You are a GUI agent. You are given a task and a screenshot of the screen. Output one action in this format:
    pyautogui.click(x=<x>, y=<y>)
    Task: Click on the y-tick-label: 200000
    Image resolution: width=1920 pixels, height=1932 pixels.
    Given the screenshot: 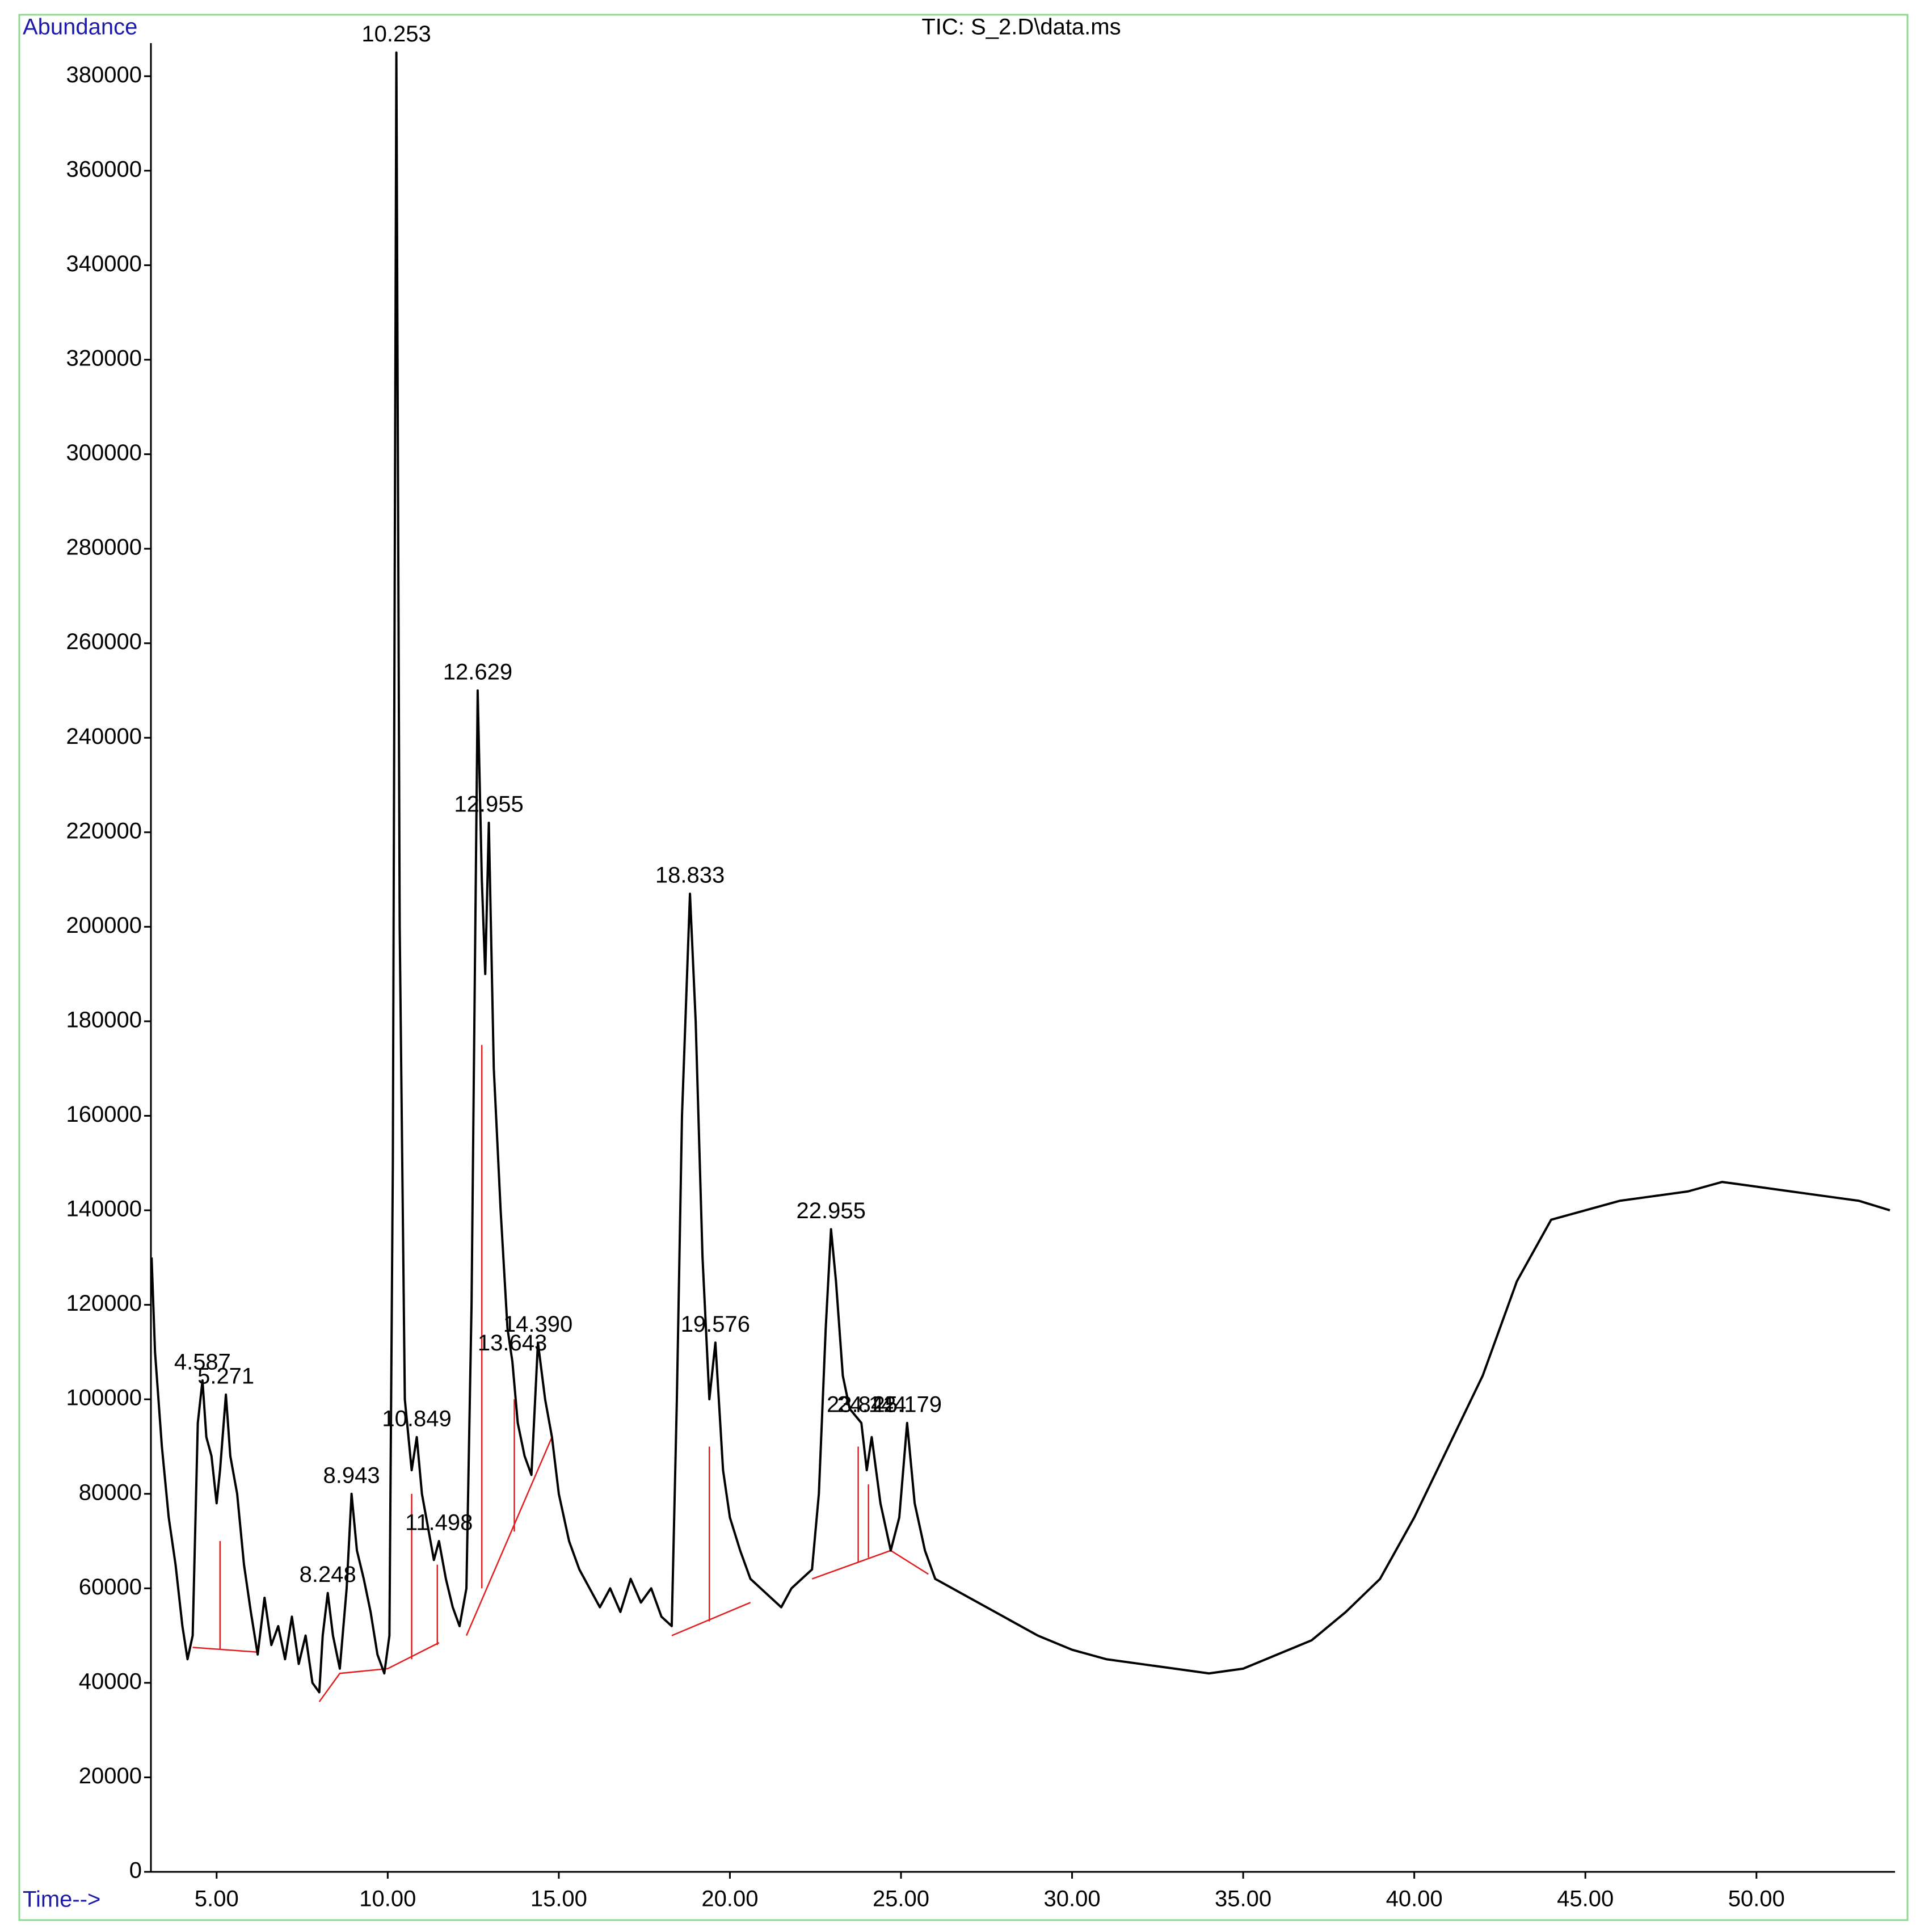 What is the action you would take?
    pyautogui.click(x=104, y=926)
    